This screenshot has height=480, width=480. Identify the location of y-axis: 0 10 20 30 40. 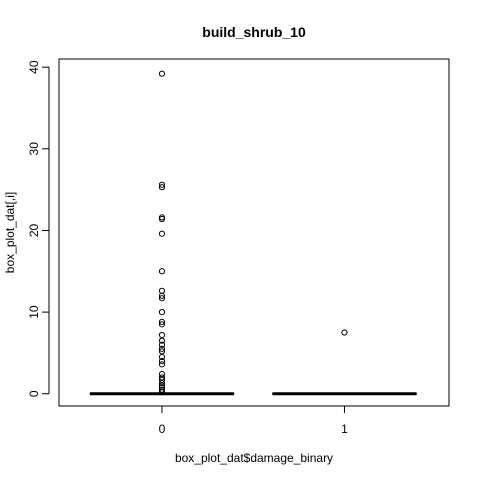
(38, 228).